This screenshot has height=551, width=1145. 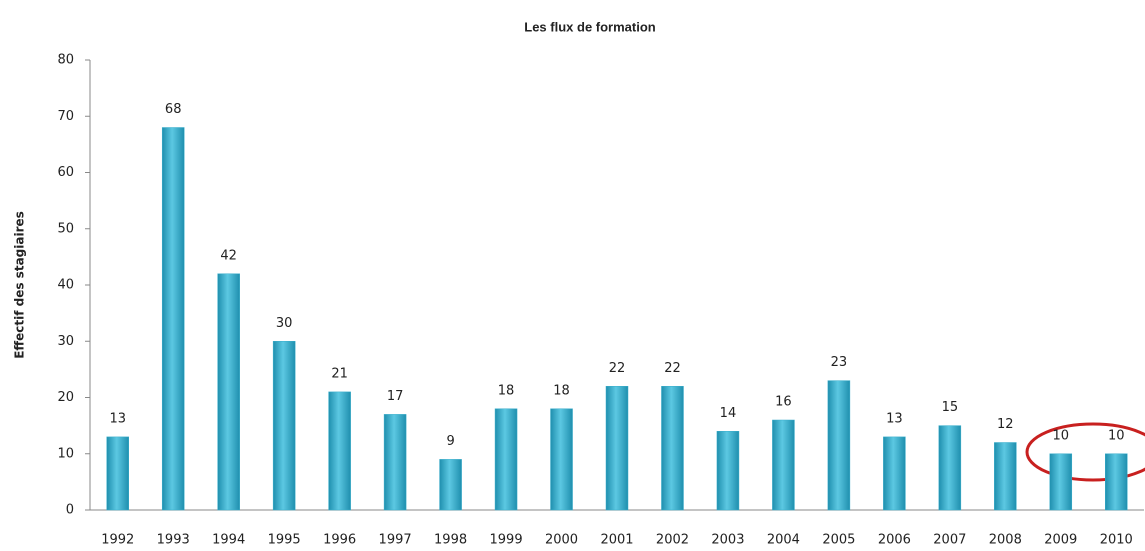 I want to click on data-label: 23, so click(x=839, y=362).